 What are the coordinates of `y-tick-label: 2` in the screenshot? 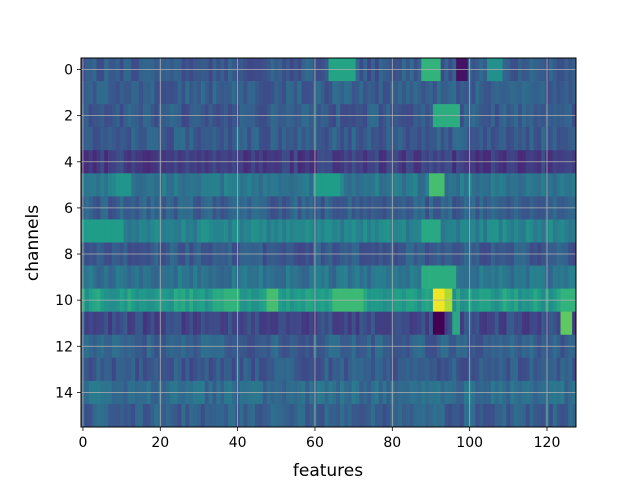 It's located at (68, 117).